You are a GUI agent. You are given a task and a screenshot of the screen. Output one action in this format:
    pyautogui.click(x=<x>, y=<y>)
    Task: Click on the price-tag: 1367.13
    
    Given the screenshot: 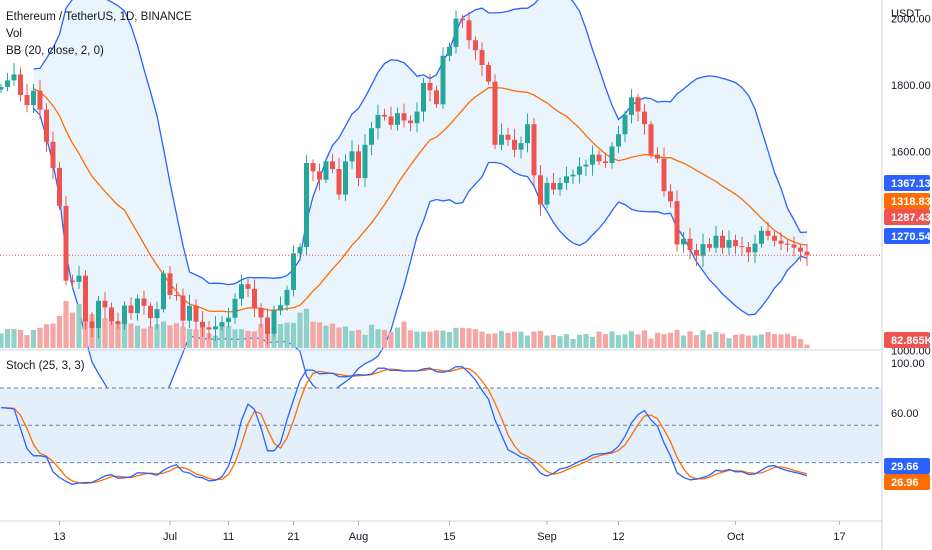 What is the action you would take?
    pyautogui.click(x=907, y=183)
    